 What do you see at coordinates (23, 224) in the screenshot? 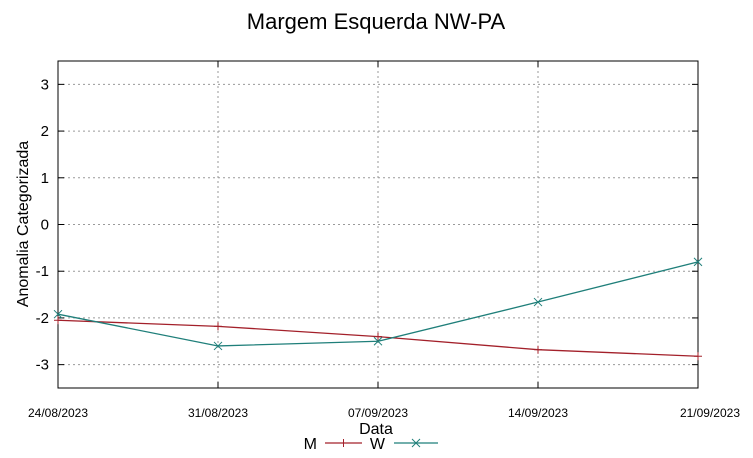
I see `y-axis-label: Anomalia Categorizada` at bounding box center [23, 224].